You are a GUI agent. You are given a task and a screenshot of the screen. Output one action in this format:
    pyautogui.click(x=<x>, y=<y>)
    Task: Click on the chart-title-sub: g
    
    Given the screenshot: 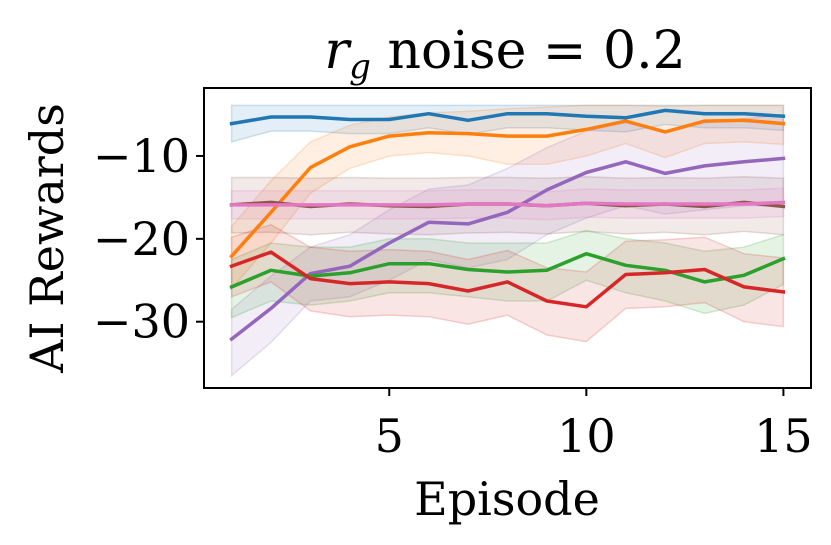 What is the action you would take?
    pyautogui.click(x=360, y=67)
    